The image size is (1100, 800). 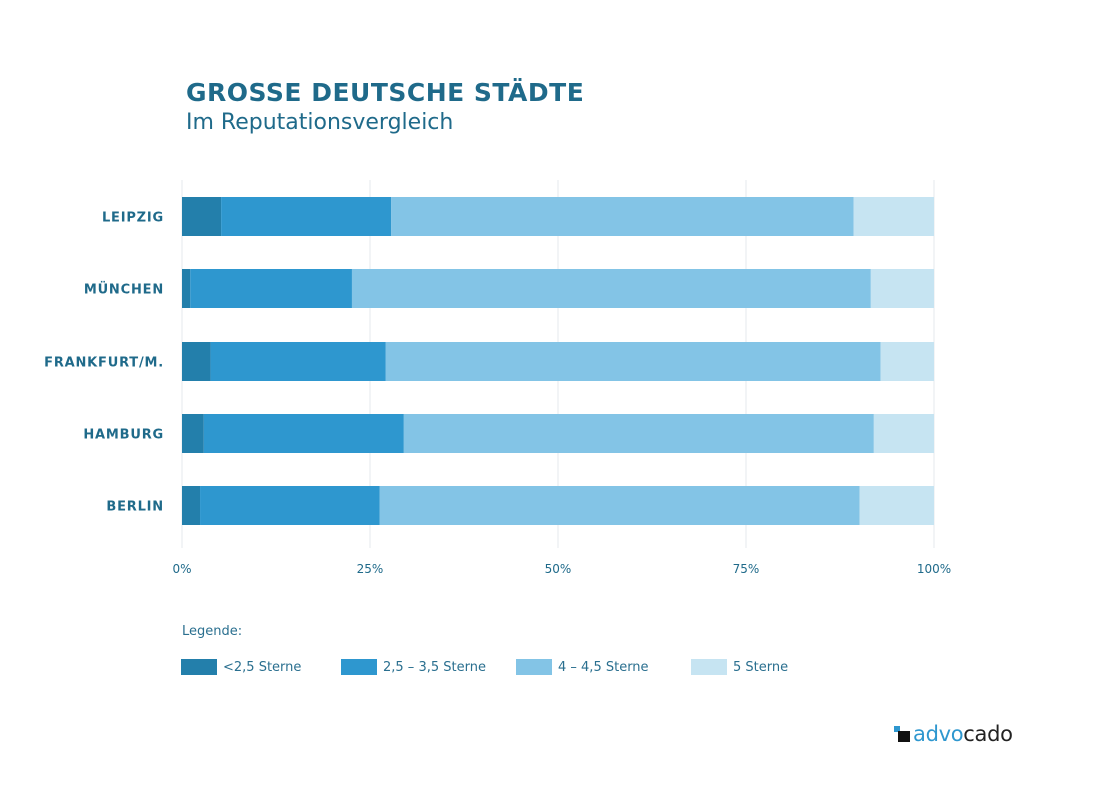 What do you see at coordinates (746, 569) in the screenshot?
I see `x-tick-label: 75%` at bounding box center [746, 569].